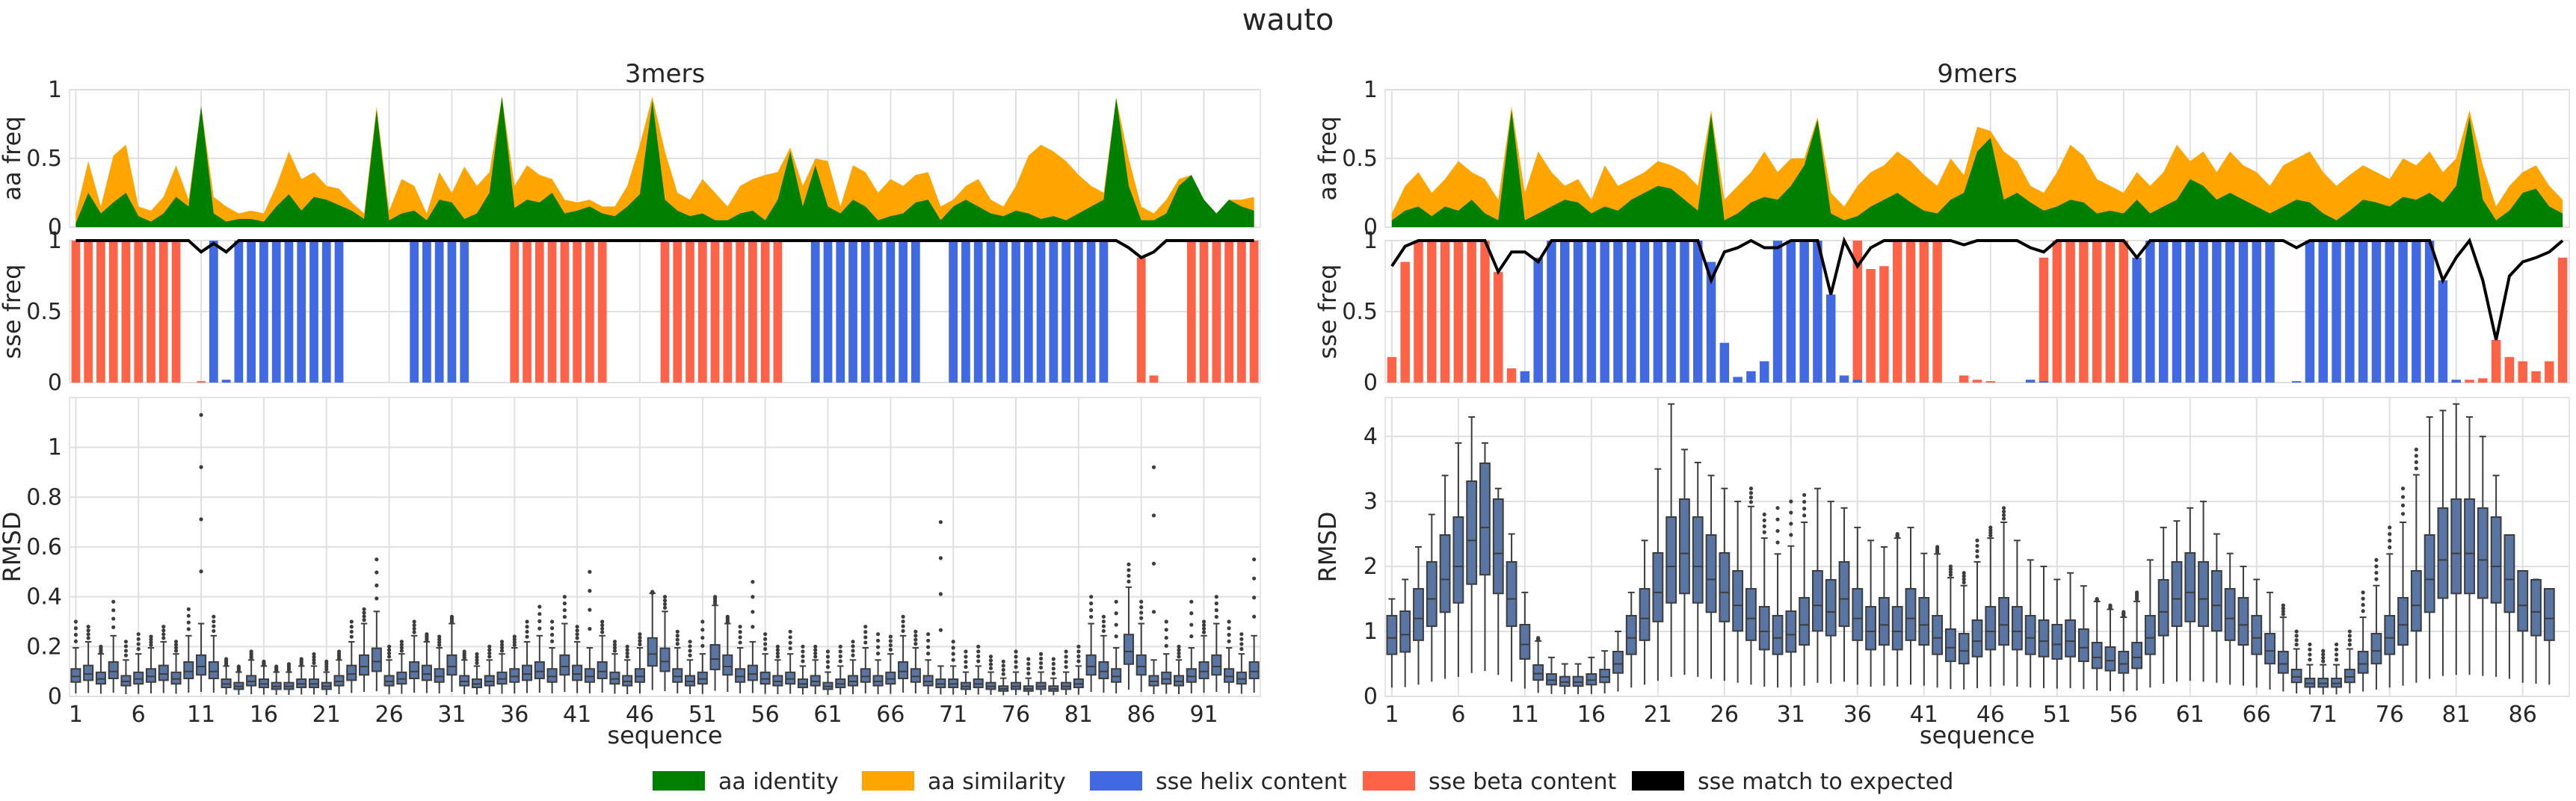 This screenshot has width=2576, height=801. I want to click on rmsd-3mers-ytick-label: 0.2, so click(44, 647).